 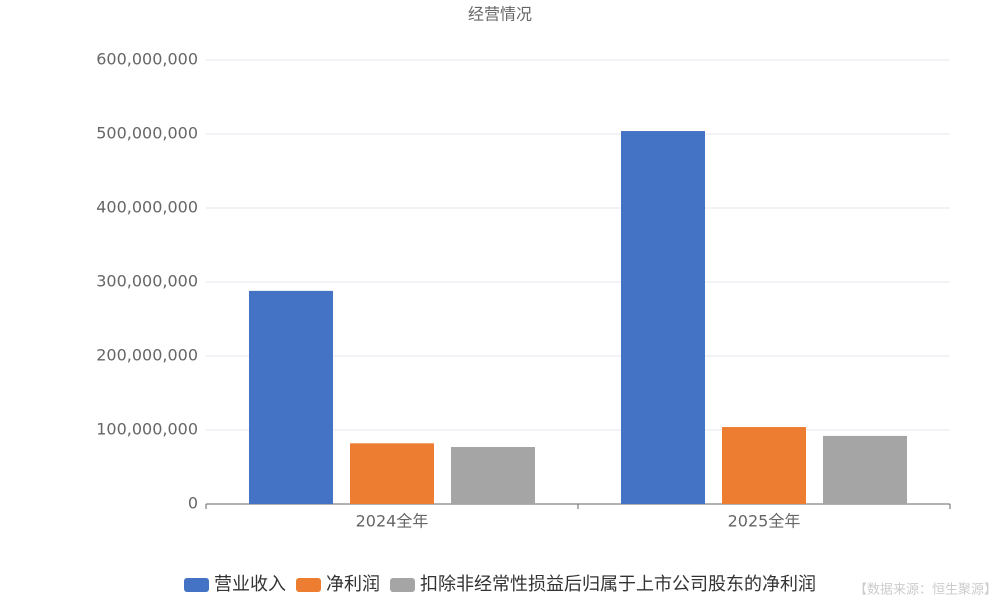 What do you see at coordinates (147, 355) in the screenshot?
I see `y-tick-label: 200,000,000` at bounding box center [147, 355].